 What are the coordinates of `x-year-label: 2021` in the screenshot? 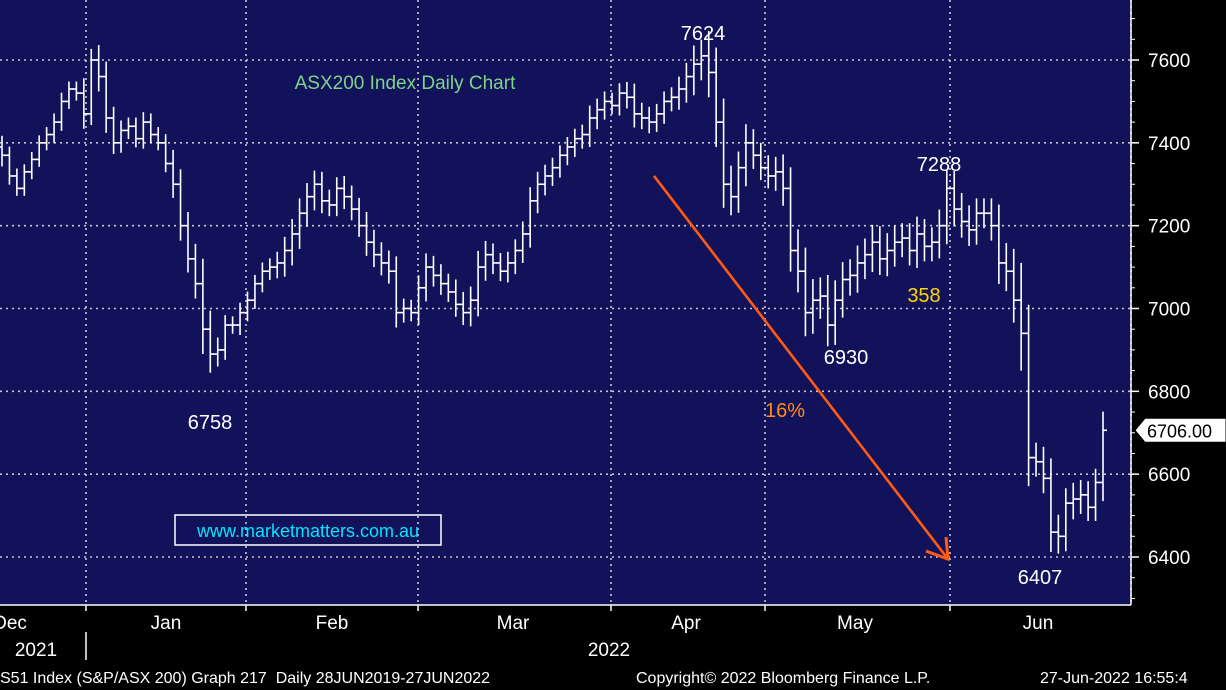 It's located at (36, 650).